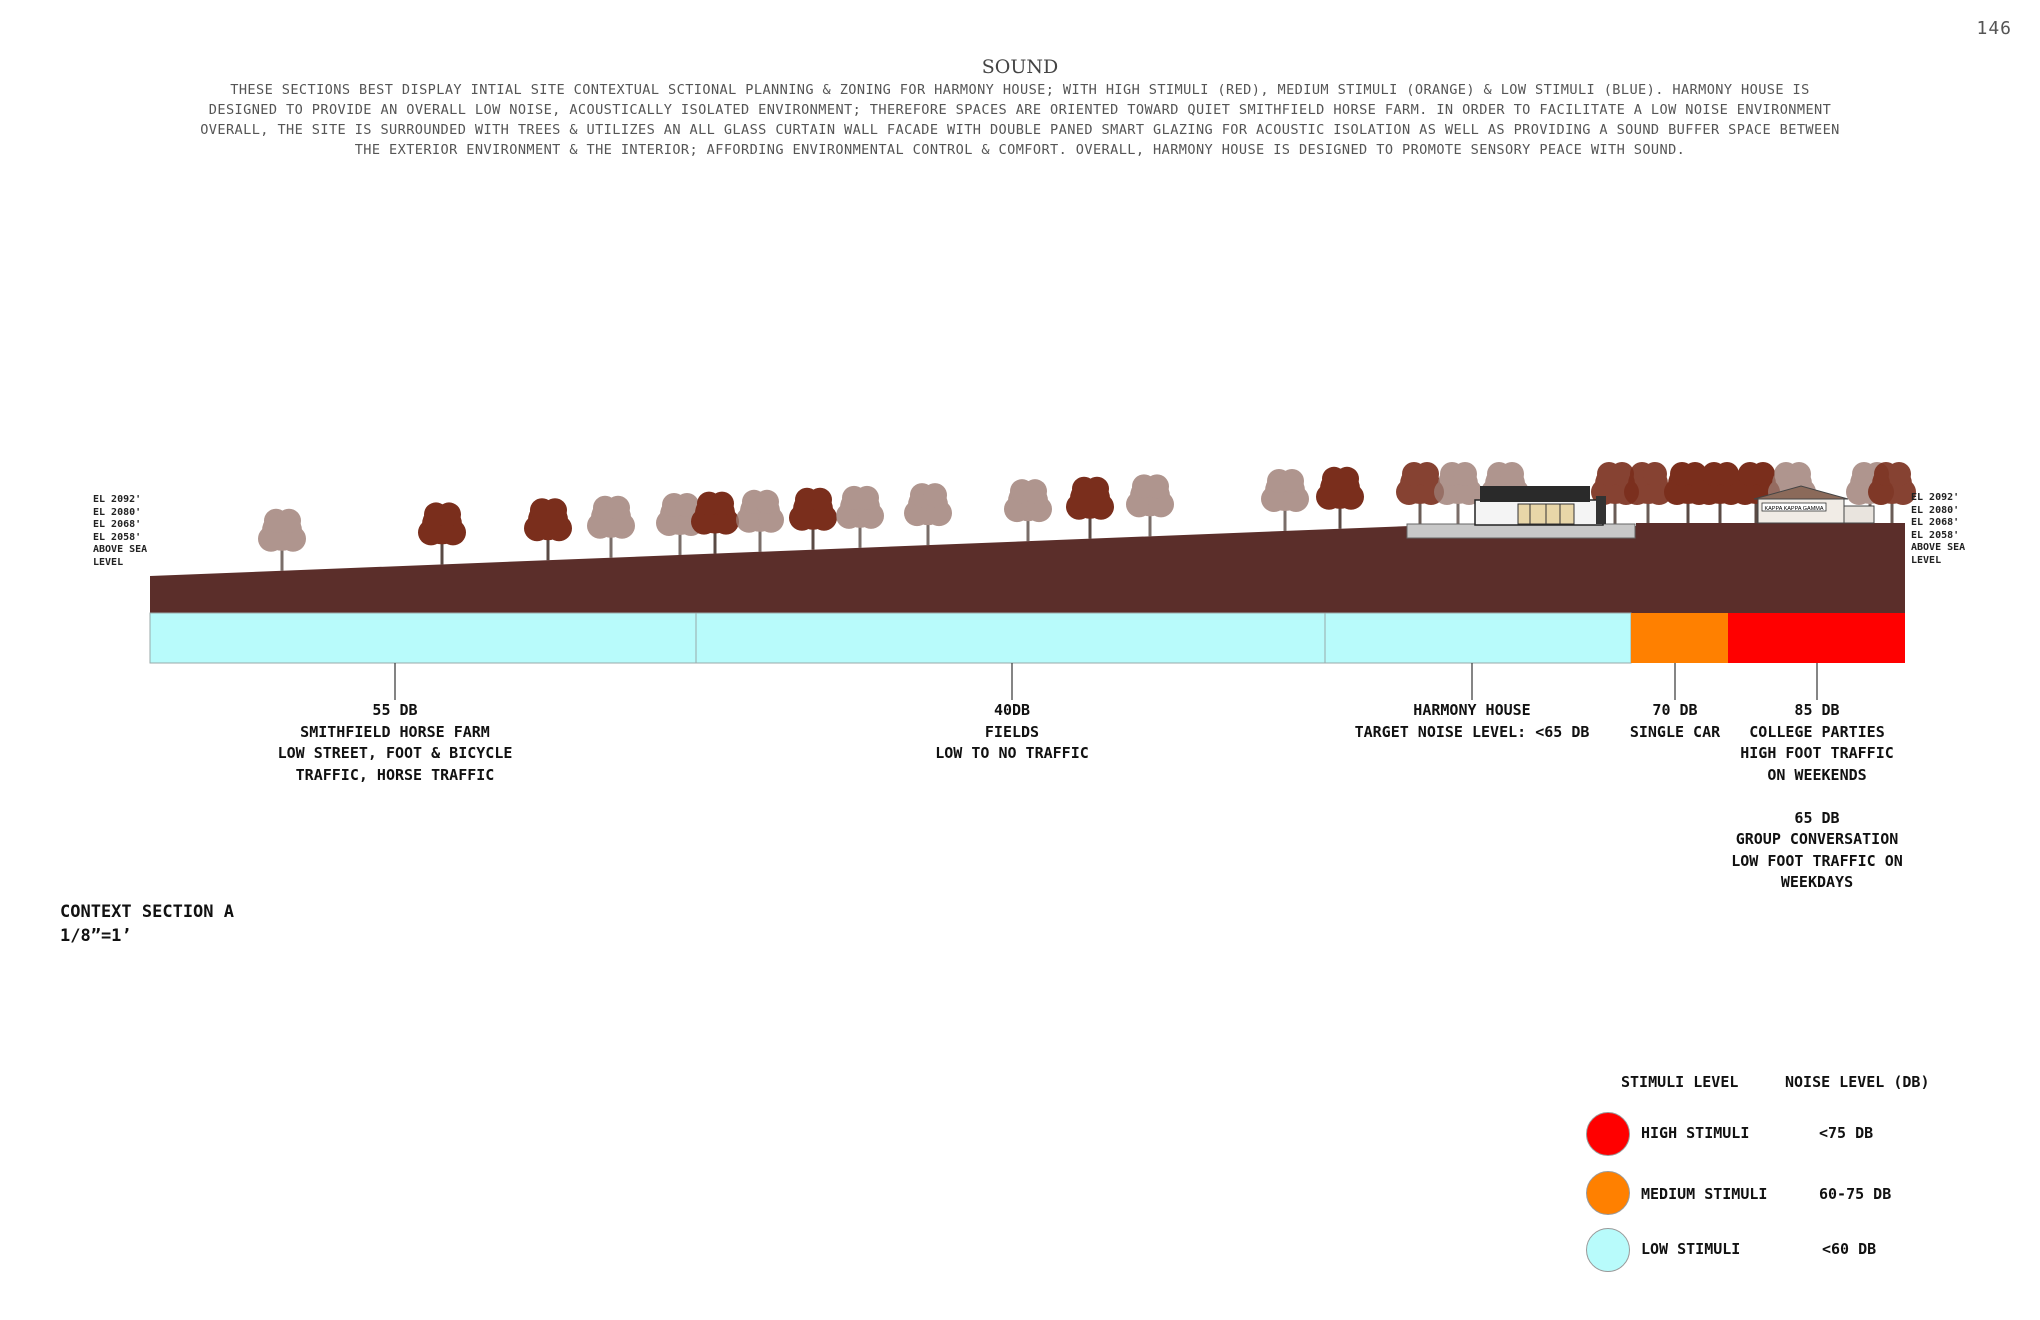  What do you see at coordinates (1679, 638) in the screenshot?
I see `zone-single-car` at bounding box center [1679, 638].